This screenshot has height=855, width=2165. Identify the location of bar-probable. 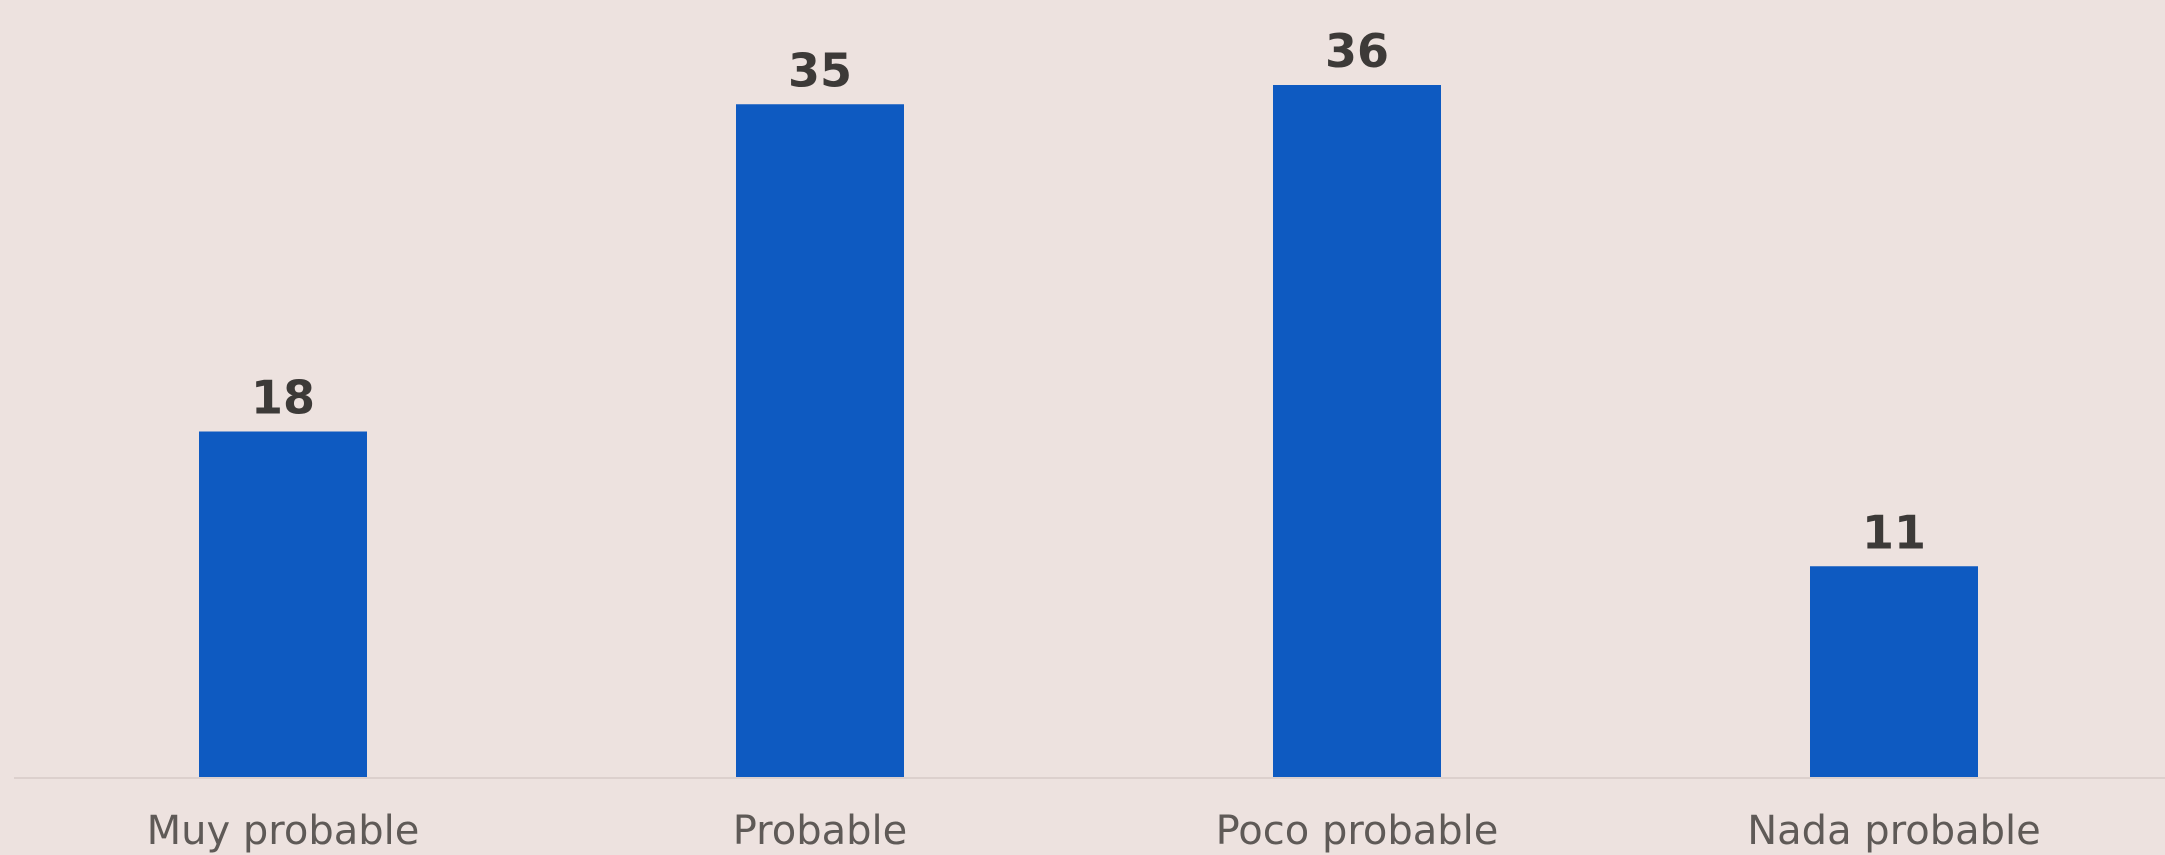
(820, 441).